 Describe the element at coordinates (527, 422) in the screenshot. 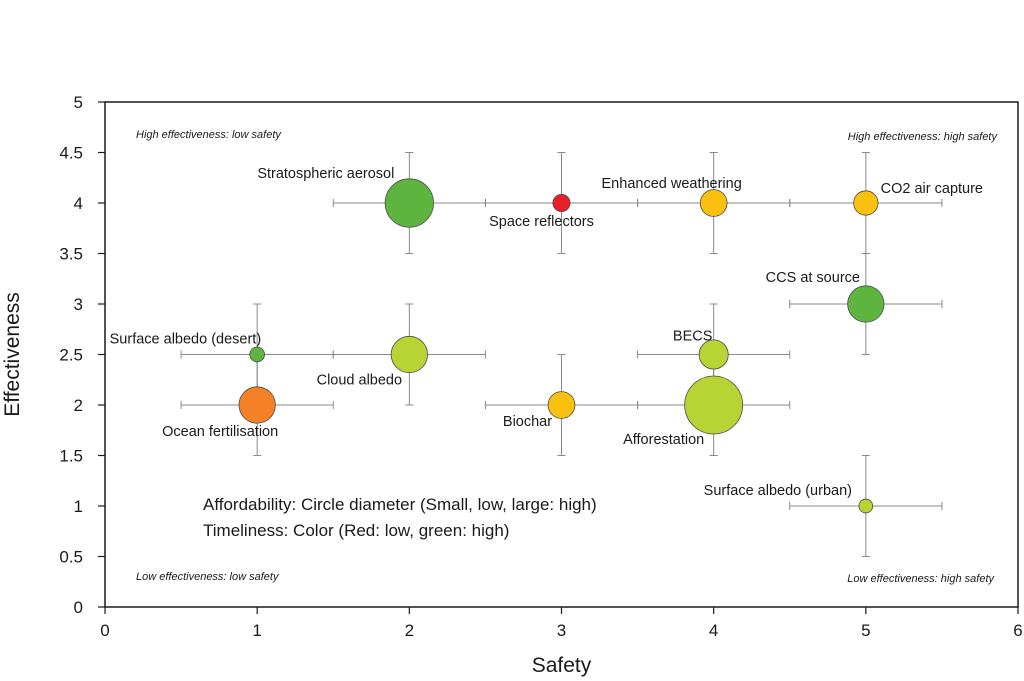

I see `point-label: Biochar` at that location.